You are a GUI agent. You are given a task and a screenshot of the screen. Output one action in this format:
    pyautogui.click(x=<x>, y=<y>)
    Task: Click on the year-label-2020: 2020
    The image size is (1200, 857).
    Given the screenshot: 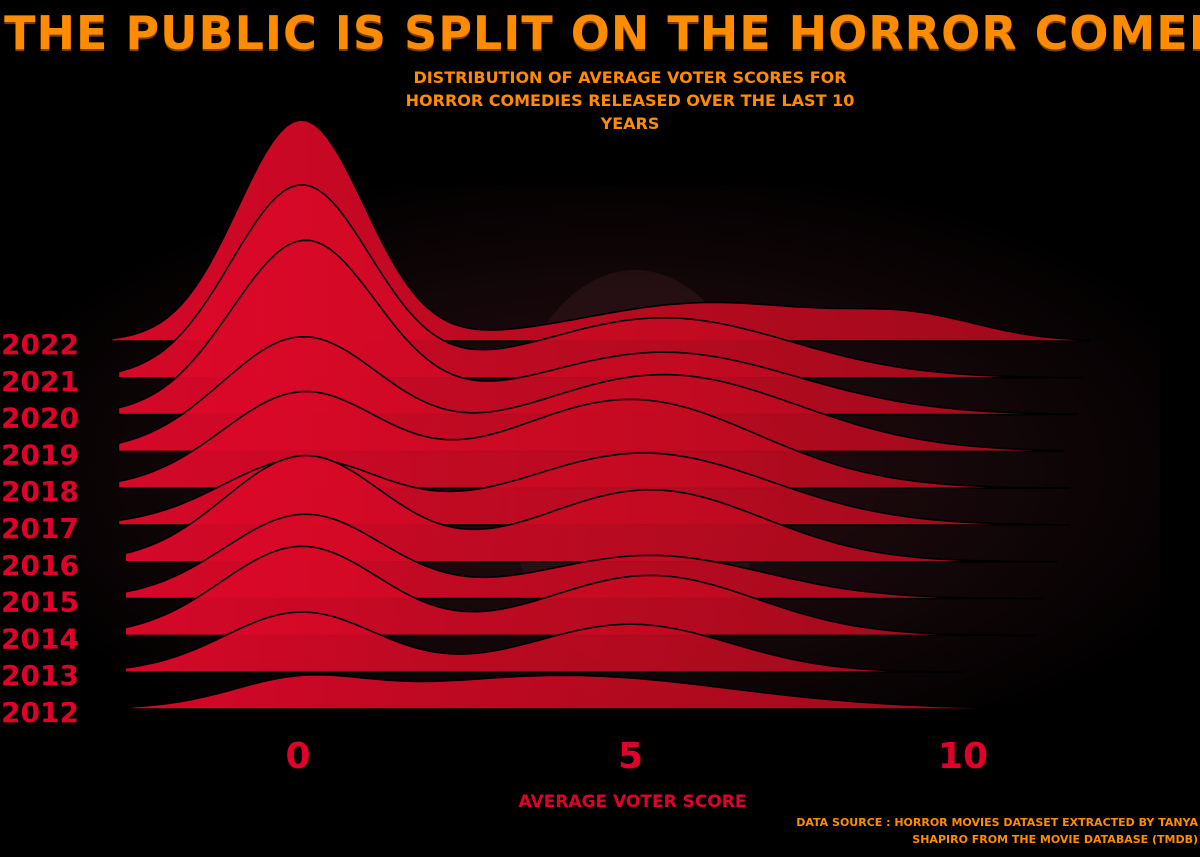 What is the action you would take?
    pyautogui.click(x=40, y=418)
    